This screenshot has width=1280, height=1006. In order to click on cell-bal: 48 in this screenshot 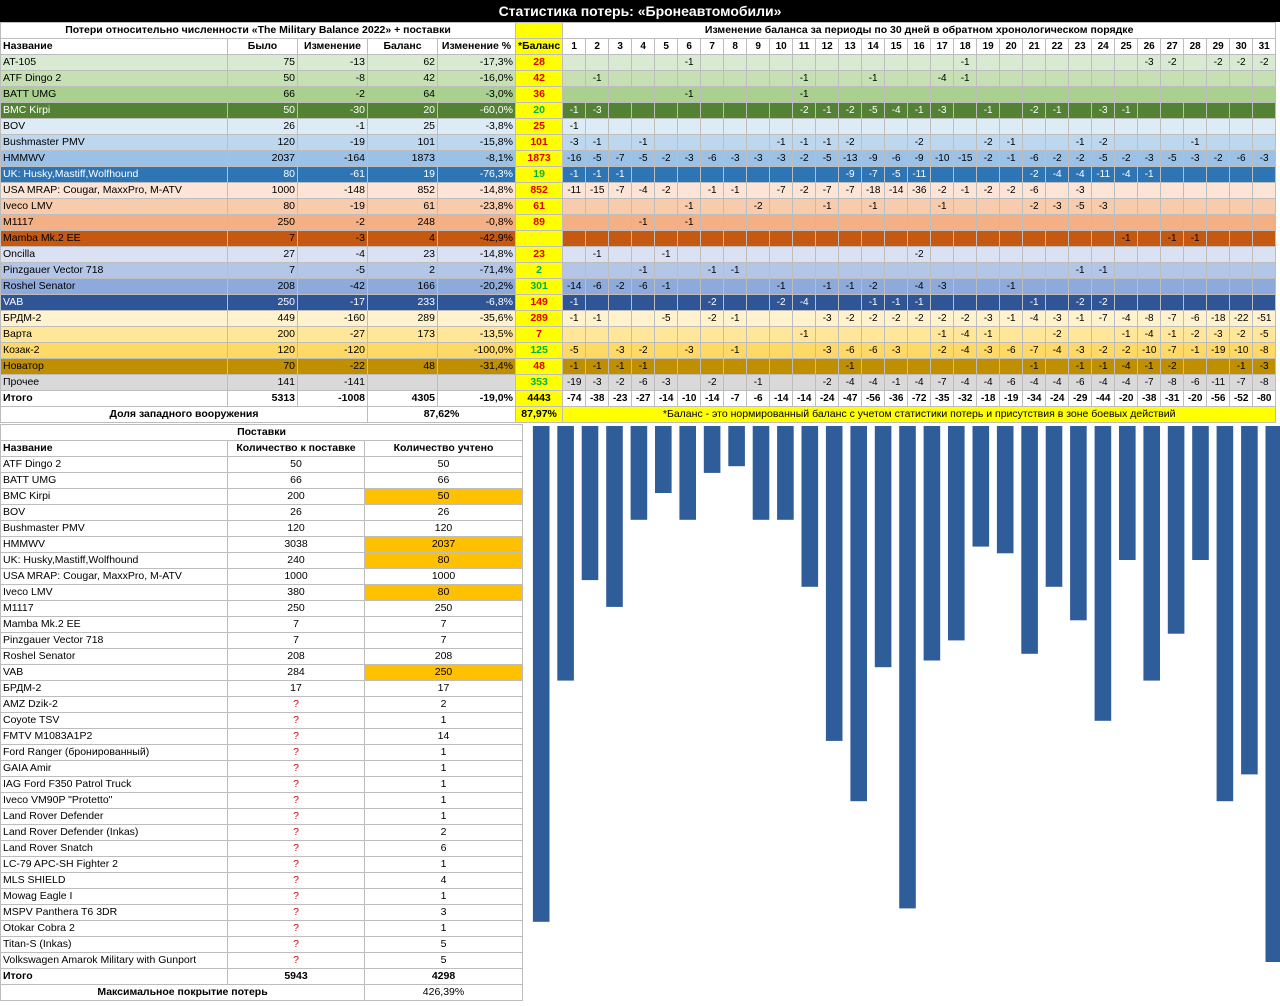, I will do `click(402, 366)`.